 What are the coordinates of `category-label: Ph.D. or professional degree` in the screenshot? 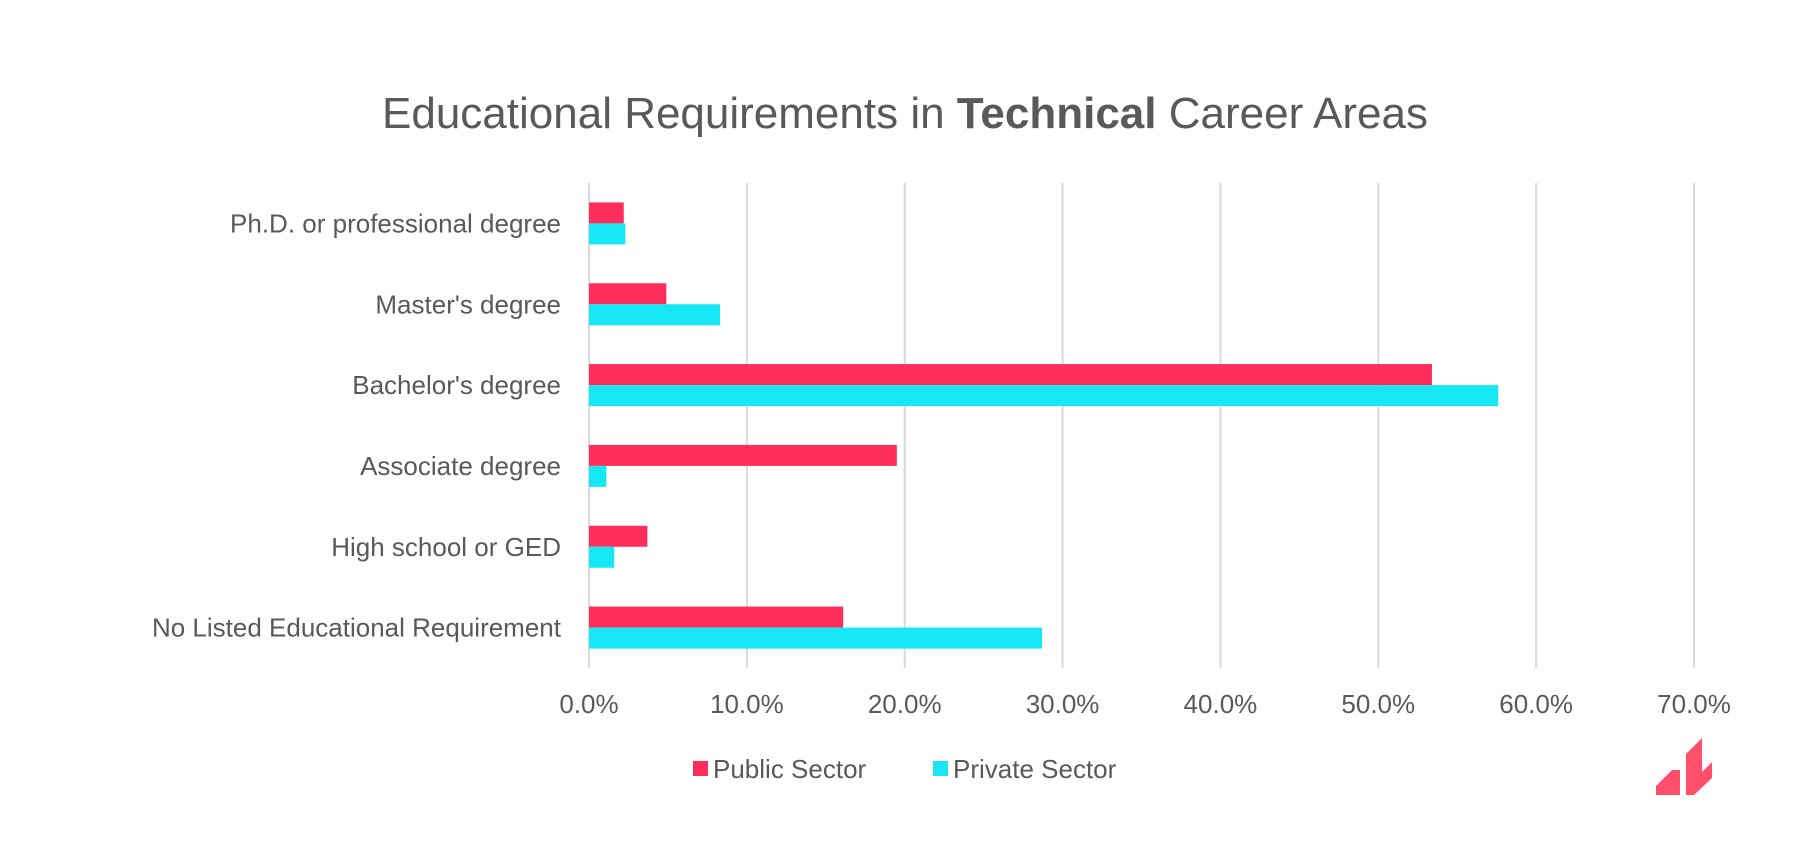 It's located at (395, 223).